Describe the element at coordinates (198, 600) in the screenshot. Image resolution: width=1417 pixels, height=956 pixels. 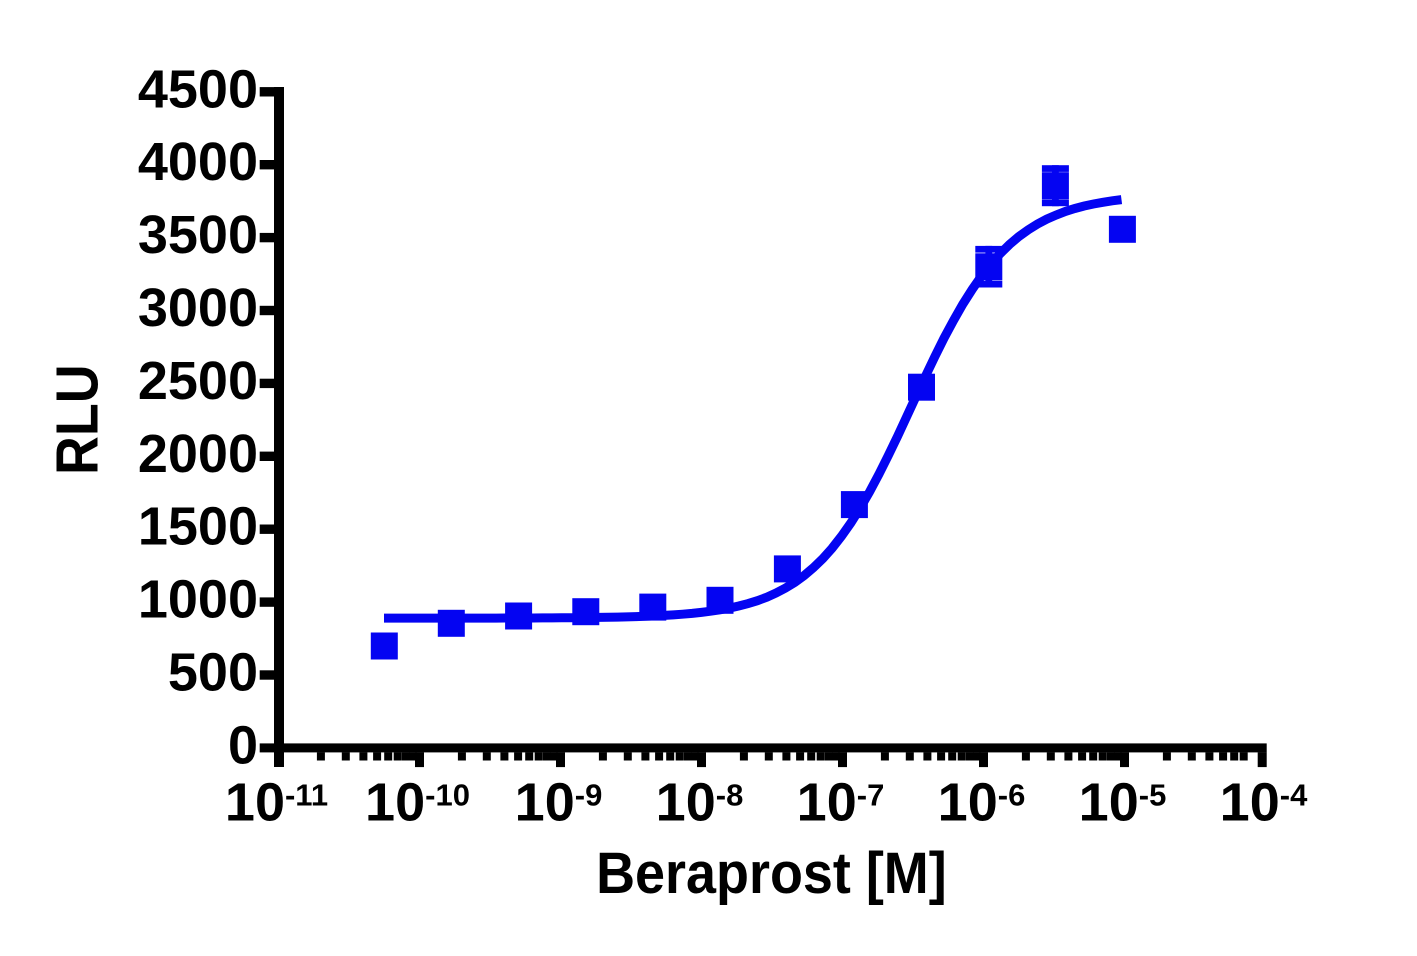
I see `svg-text: 1000` at that location.